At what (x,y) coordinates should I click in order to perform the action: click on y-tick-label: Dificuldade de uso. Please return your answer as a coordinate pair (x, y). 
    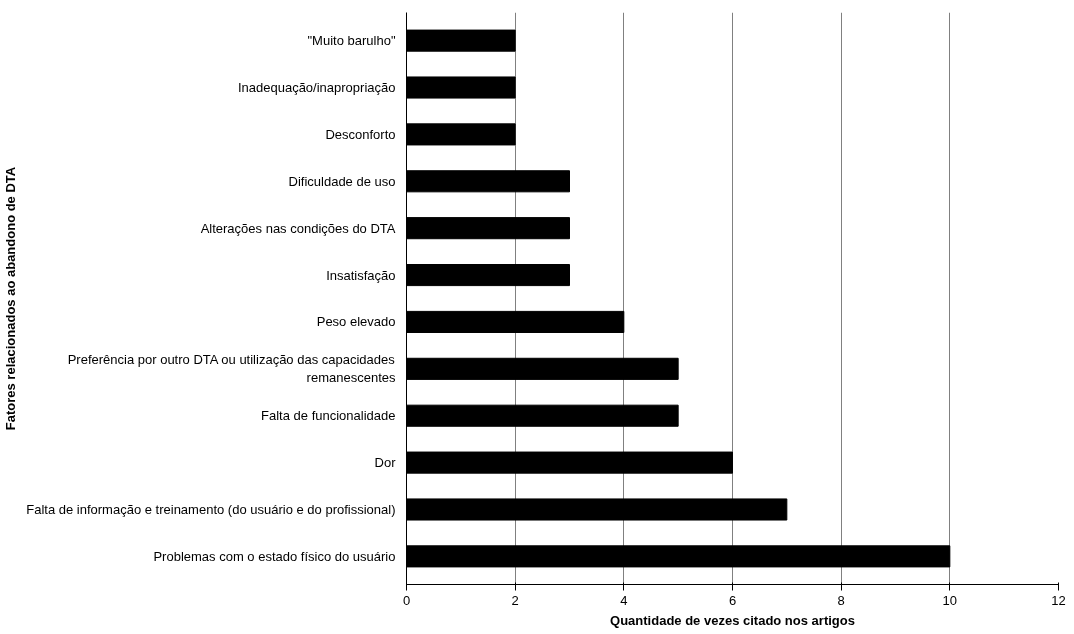
    Looking at the image, I should click on (342, 181).